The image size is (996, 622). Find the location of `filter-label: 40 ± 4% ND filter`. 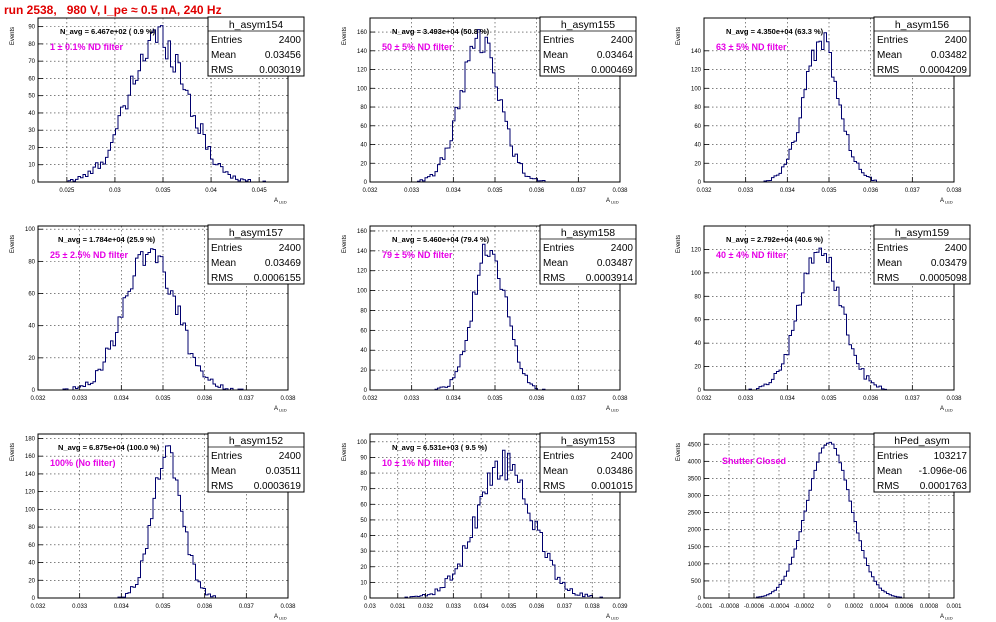

filter-label: 40 ± 4% ND filter is located at coordinates (751, 255).